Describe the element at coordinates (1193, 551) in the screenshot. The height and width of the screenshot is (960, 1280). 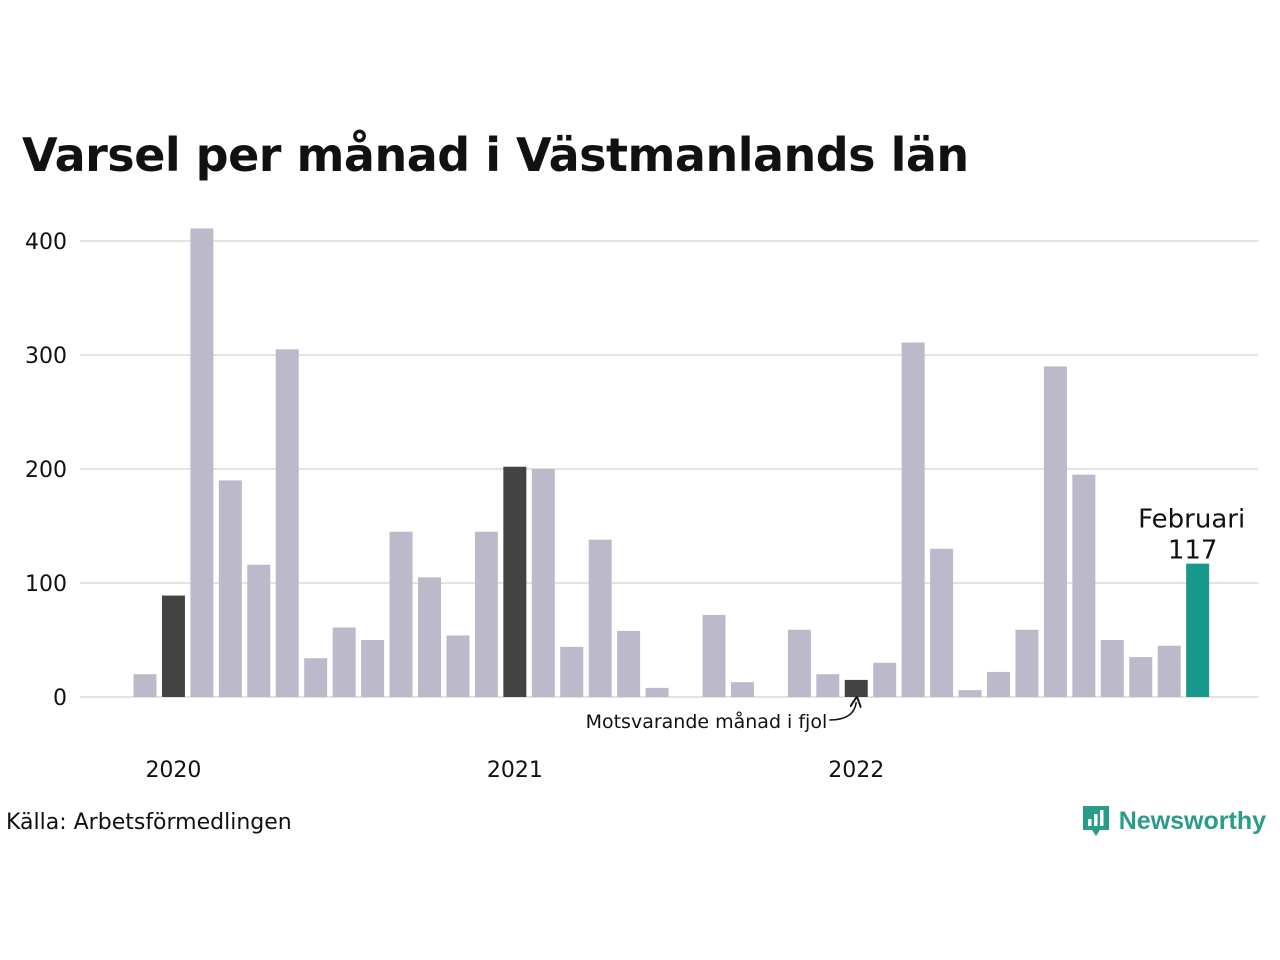
I see `highlight-value-label: 117` at that location.